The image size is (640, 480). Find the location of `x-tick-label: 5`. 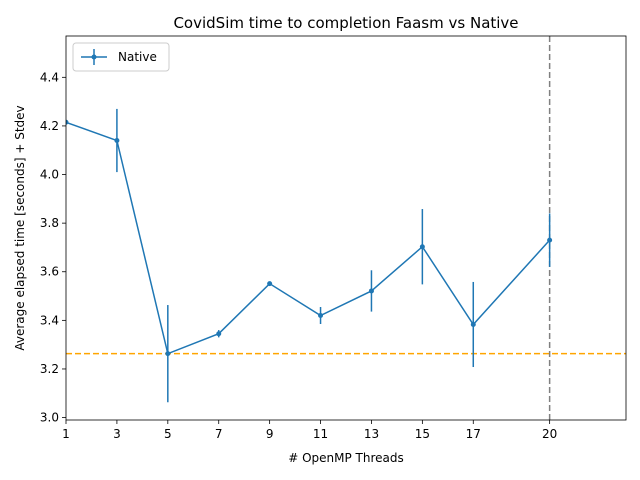

x-tick-label: 5 is located at coordinates (168, 434).